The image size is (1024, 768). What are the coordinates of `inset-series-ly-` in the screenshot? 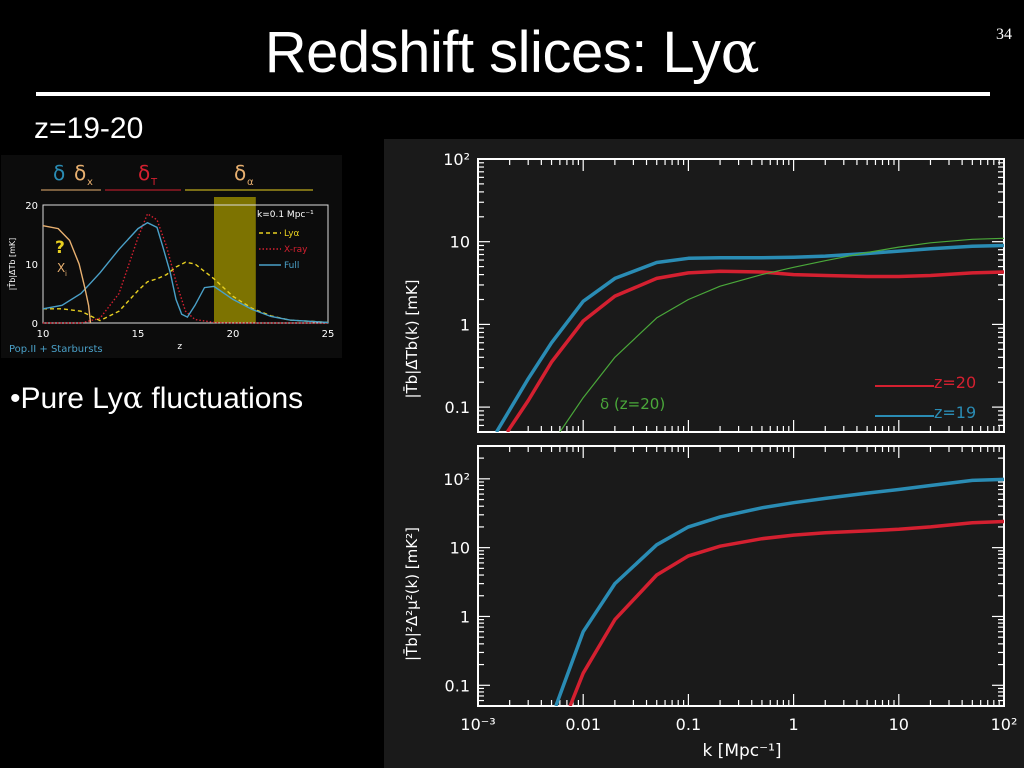 It's located at (186, 292).